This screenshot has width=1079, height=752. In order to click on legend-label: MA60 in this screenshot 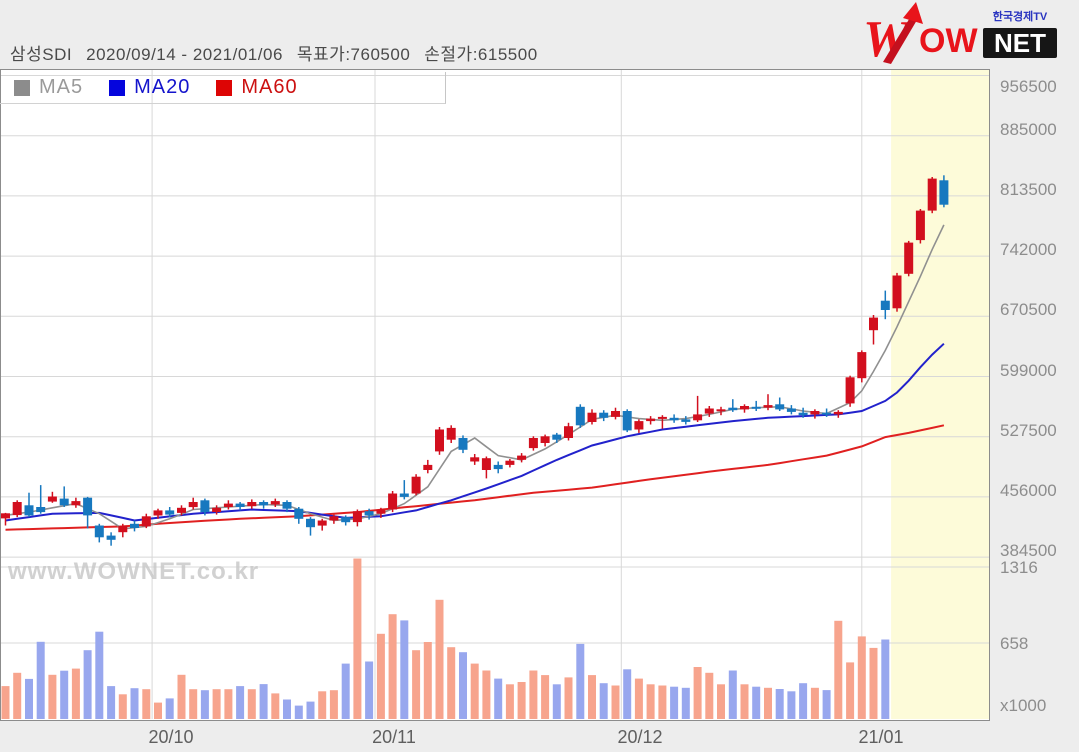, I will do `click(269, 87)`.